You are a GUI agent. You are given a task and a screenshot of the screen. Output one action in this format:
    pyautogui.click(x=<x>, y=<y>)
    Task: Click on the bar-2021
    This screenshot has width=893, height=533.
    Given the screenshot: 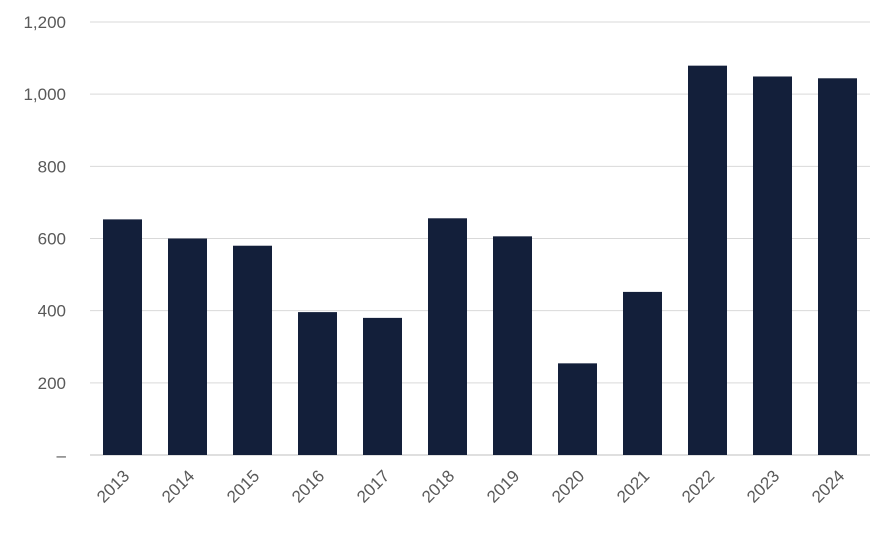 What is the action you would take?
    pyautogui.click(x=642, y=373)
    